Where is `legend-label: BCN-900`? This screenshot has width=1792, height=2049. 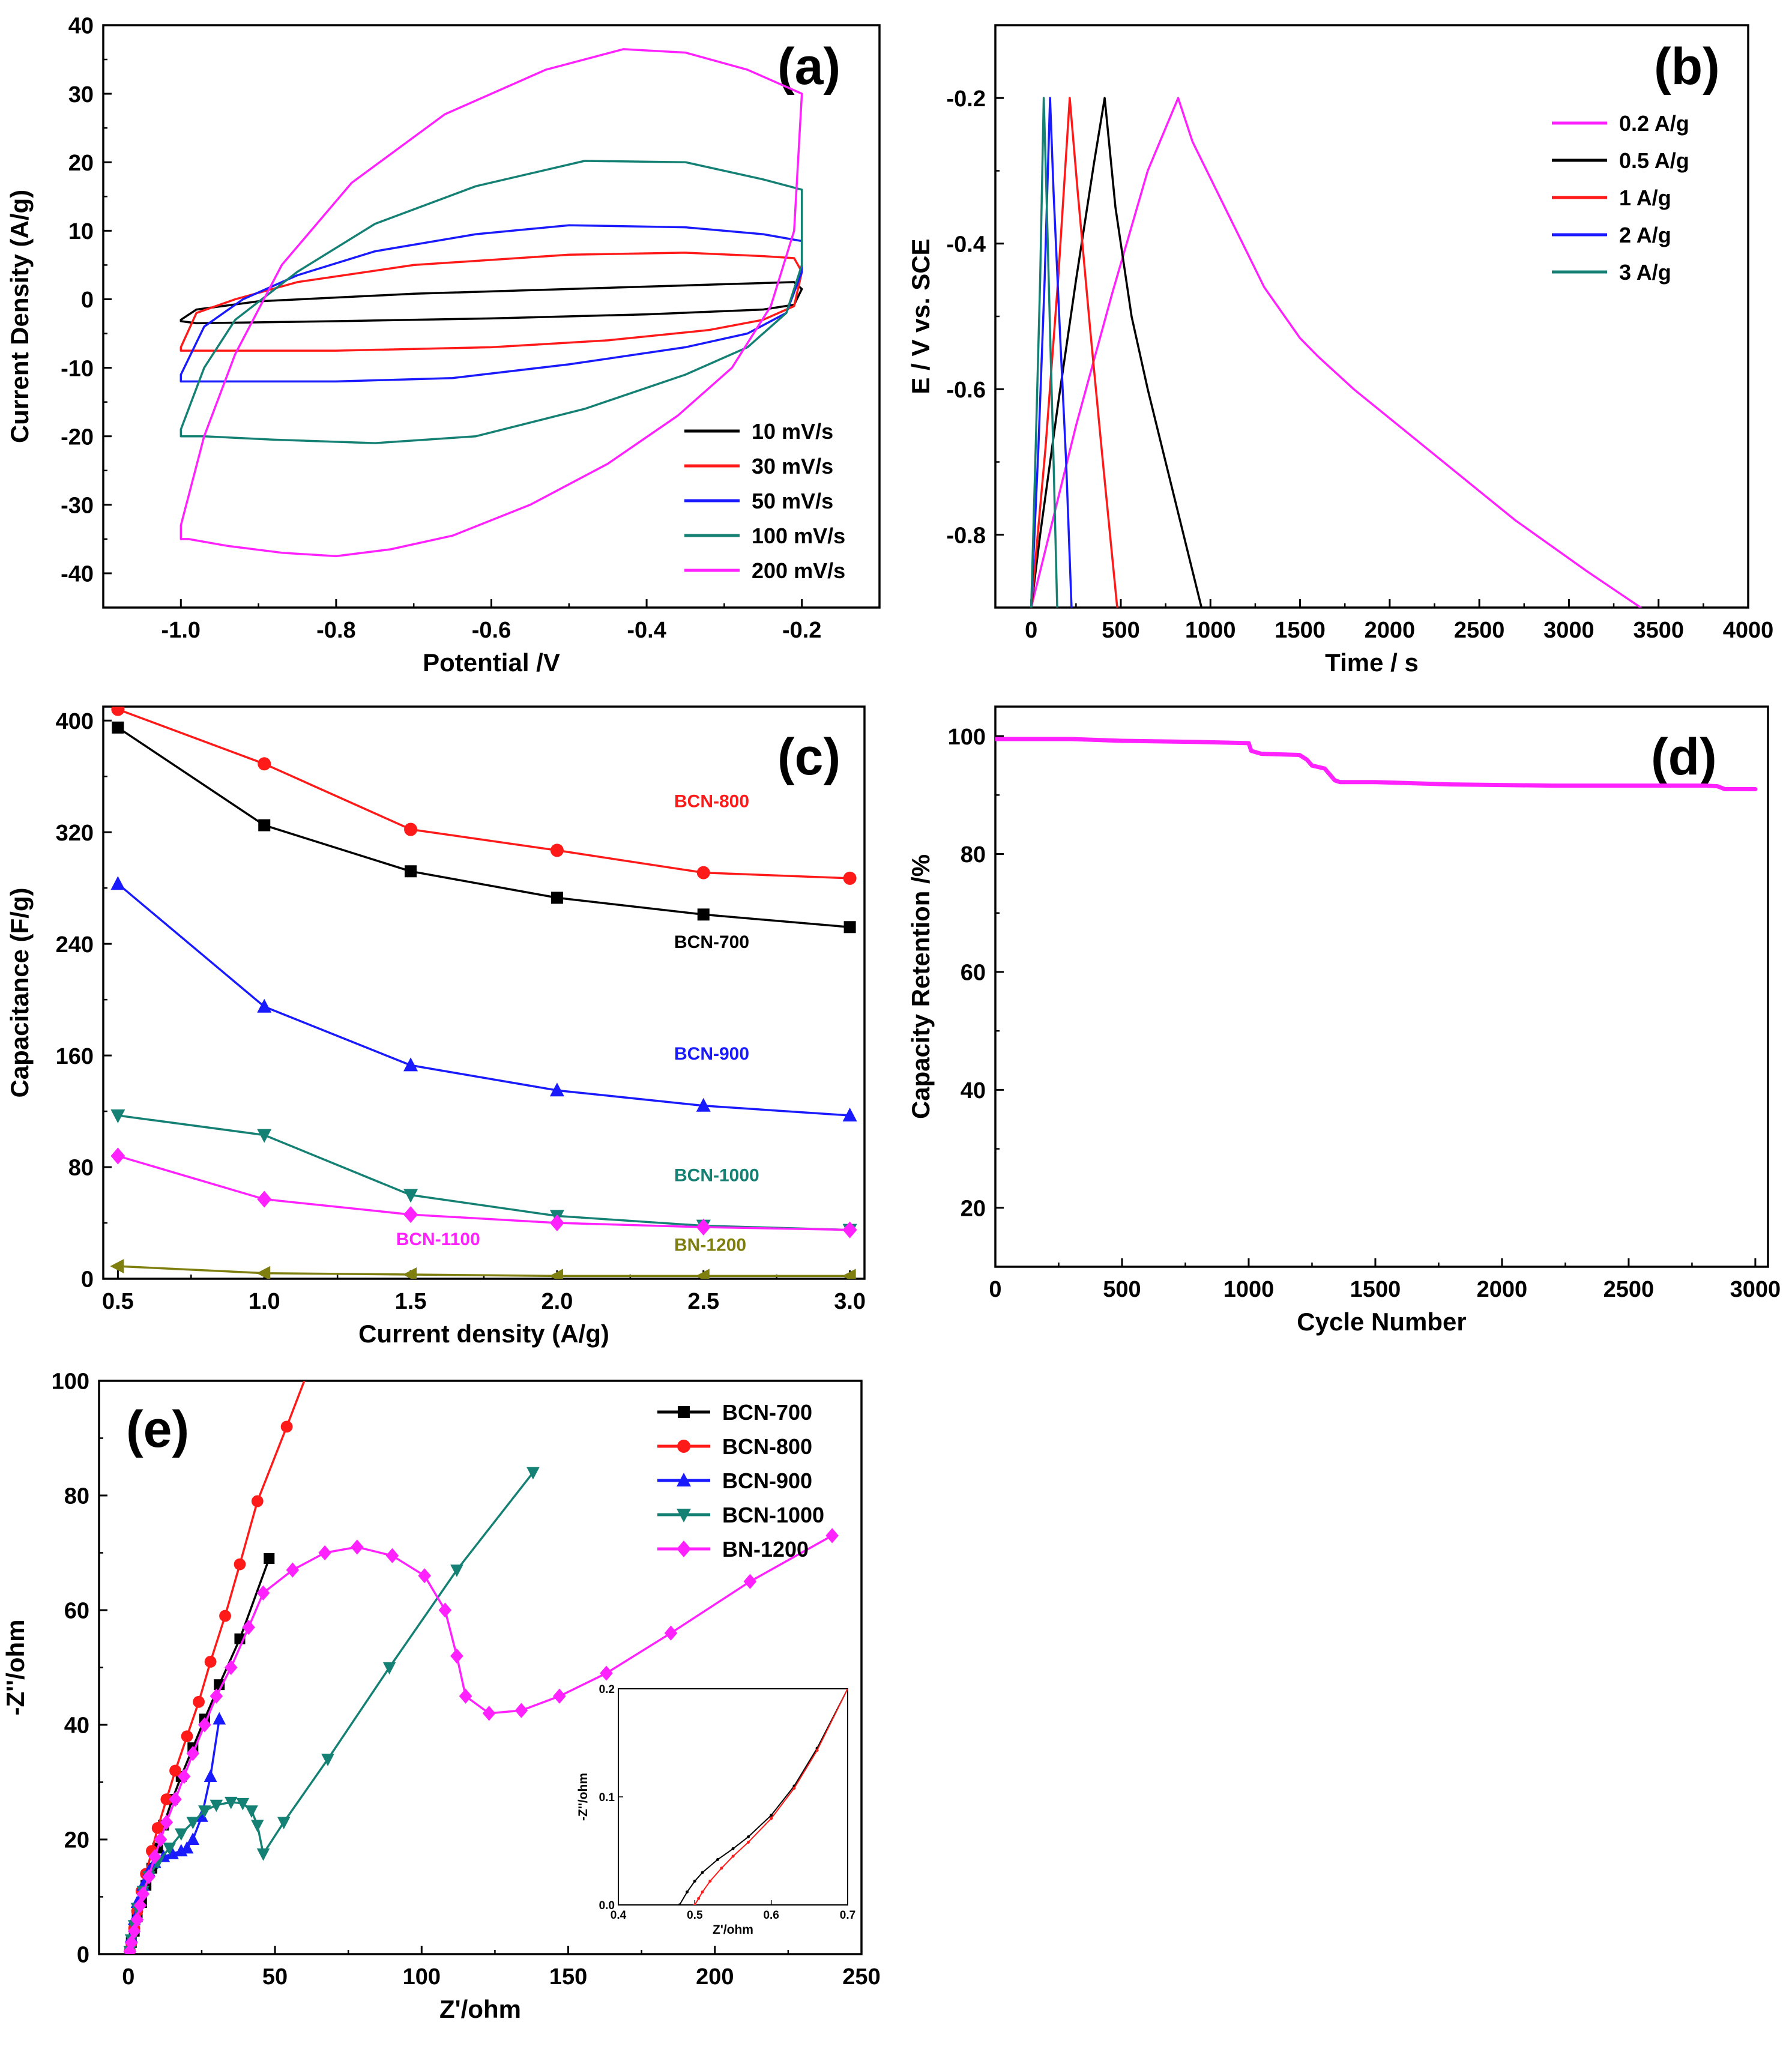 legend-label: BCN-900 is located at coordinates (767, 1480).